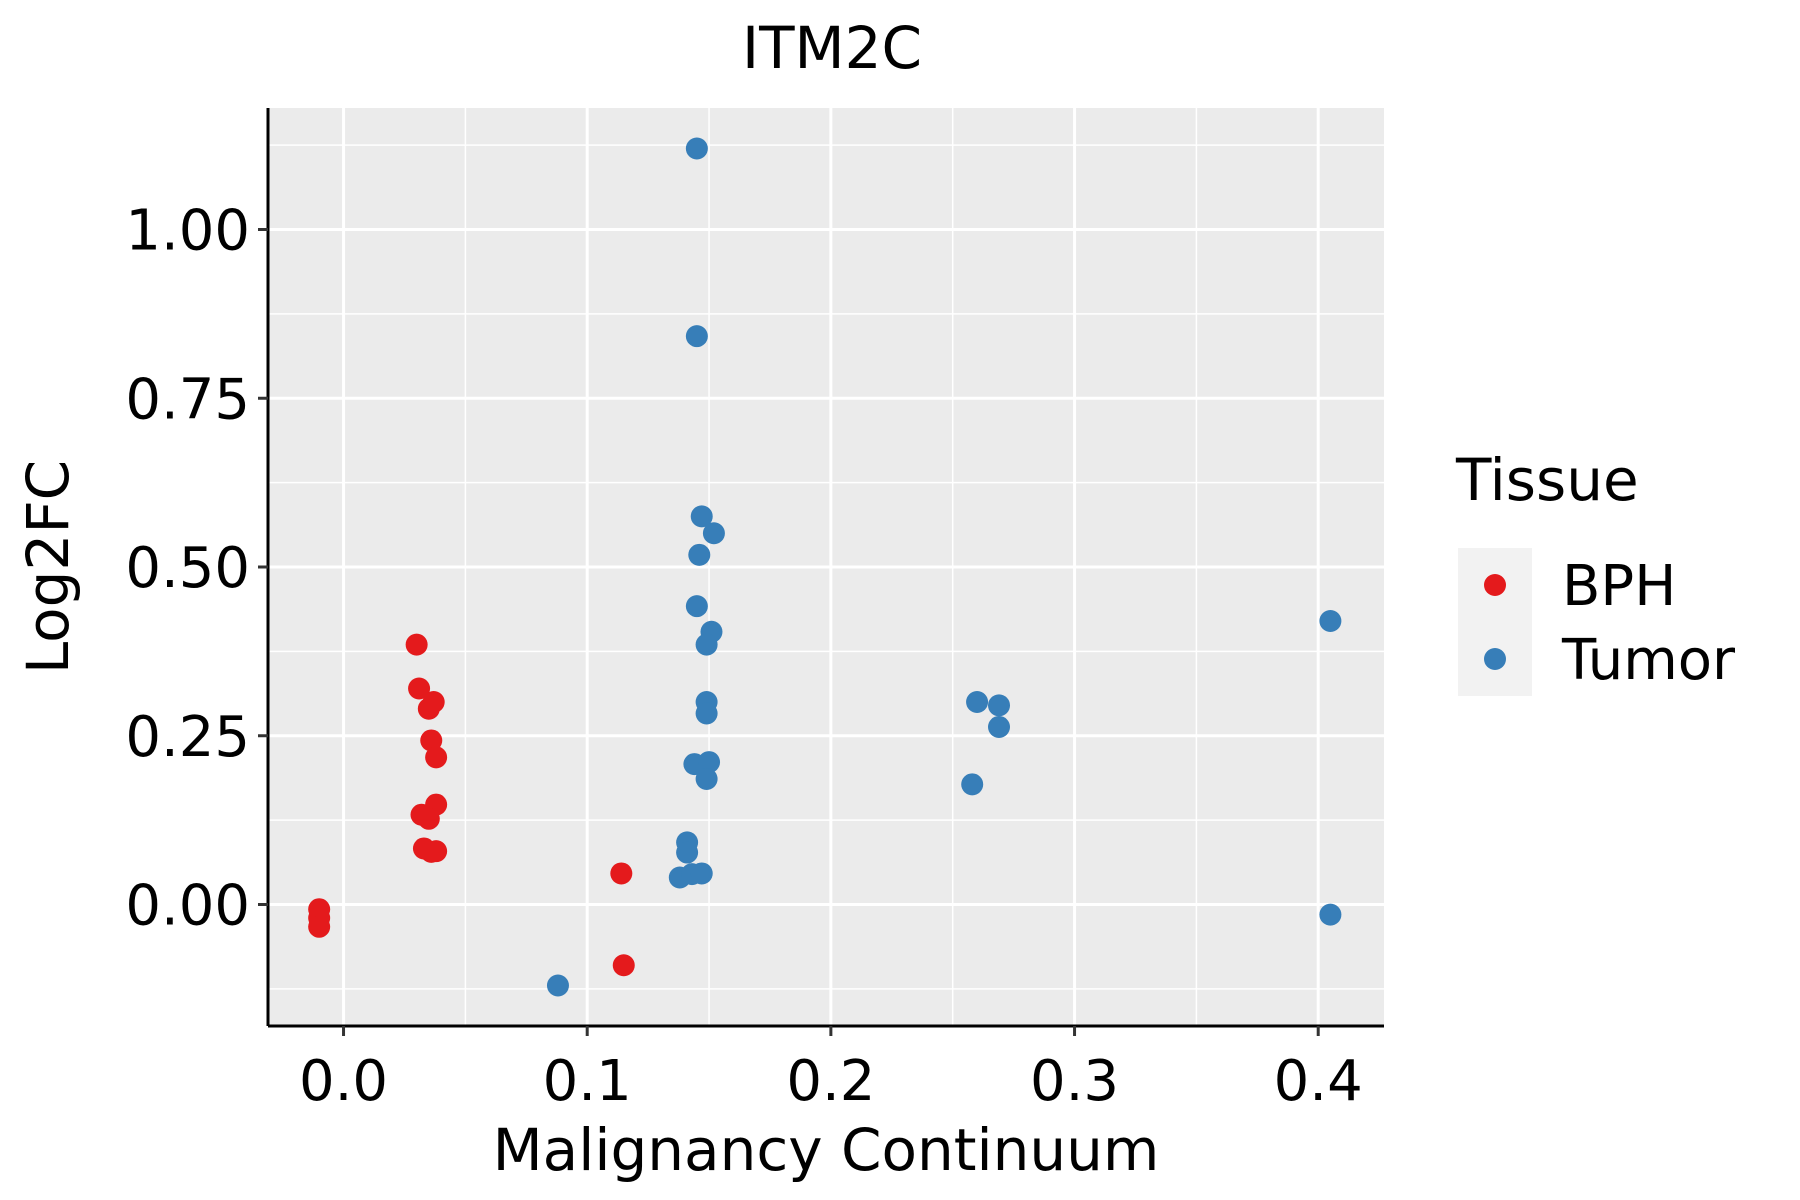  What do you see at coordinates (48, 567) in the screenshot?
I see `y-axis-title: Log2FC` at bounding box center [48, 567].